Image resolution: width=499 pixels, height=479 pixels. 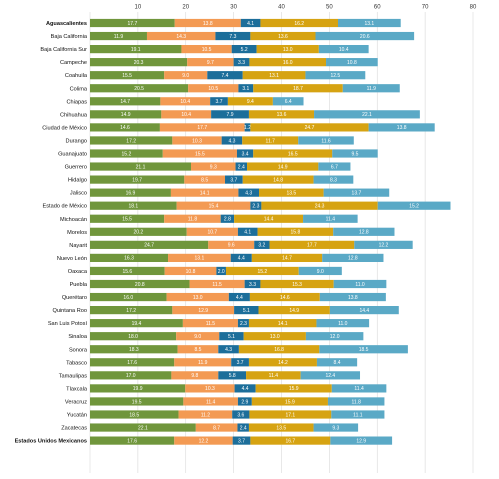 I want to click on data-label: 13.7, so click(x=357, y=193).